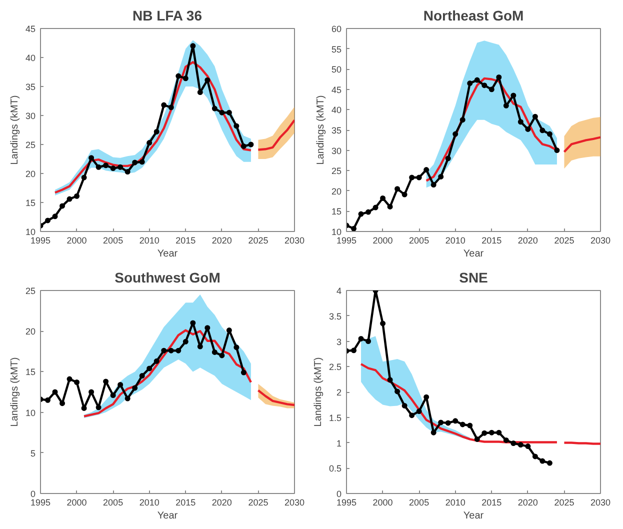 This screenshot has height=529, width=623. I want to click on chart-title: NB LFA 36, so click(167, 16).